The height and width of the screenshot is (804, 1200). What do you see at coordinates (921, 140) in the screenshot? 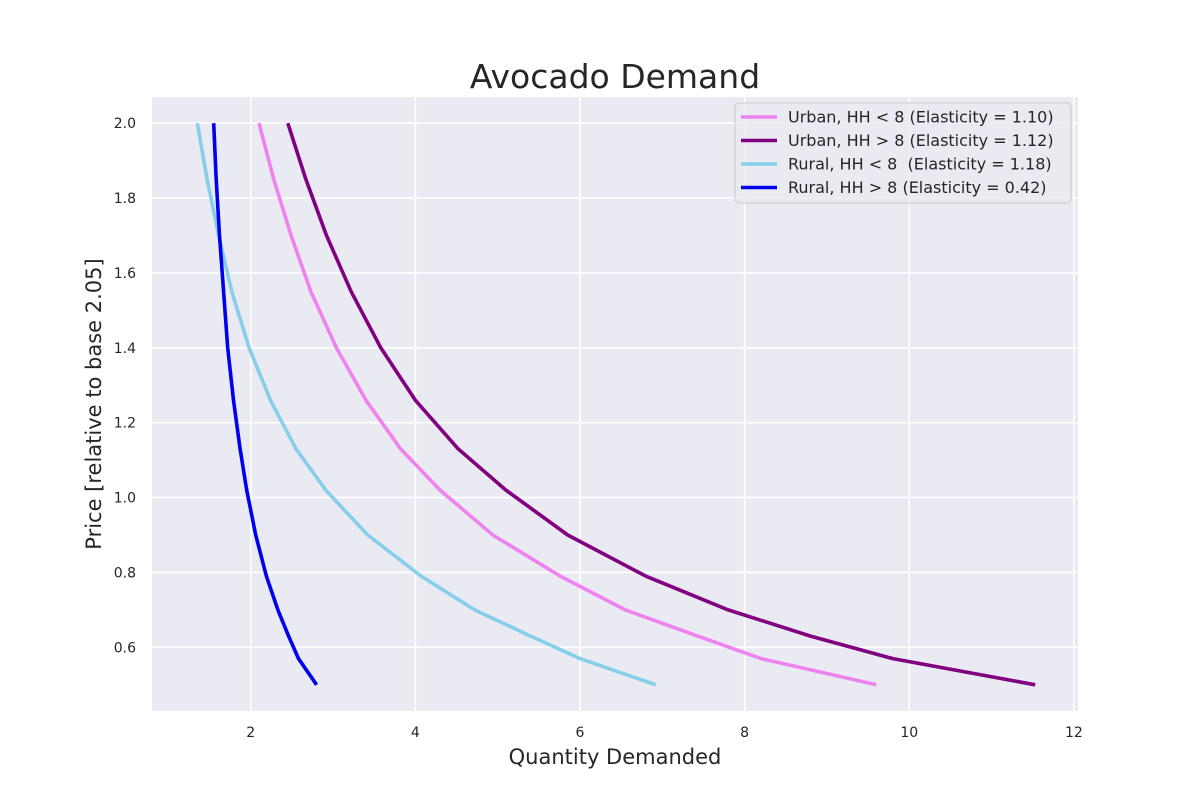
I see `legend-label-2: Urban, HH > 8 (Elasticity = 1.12)` at bounding box center [921, 140].